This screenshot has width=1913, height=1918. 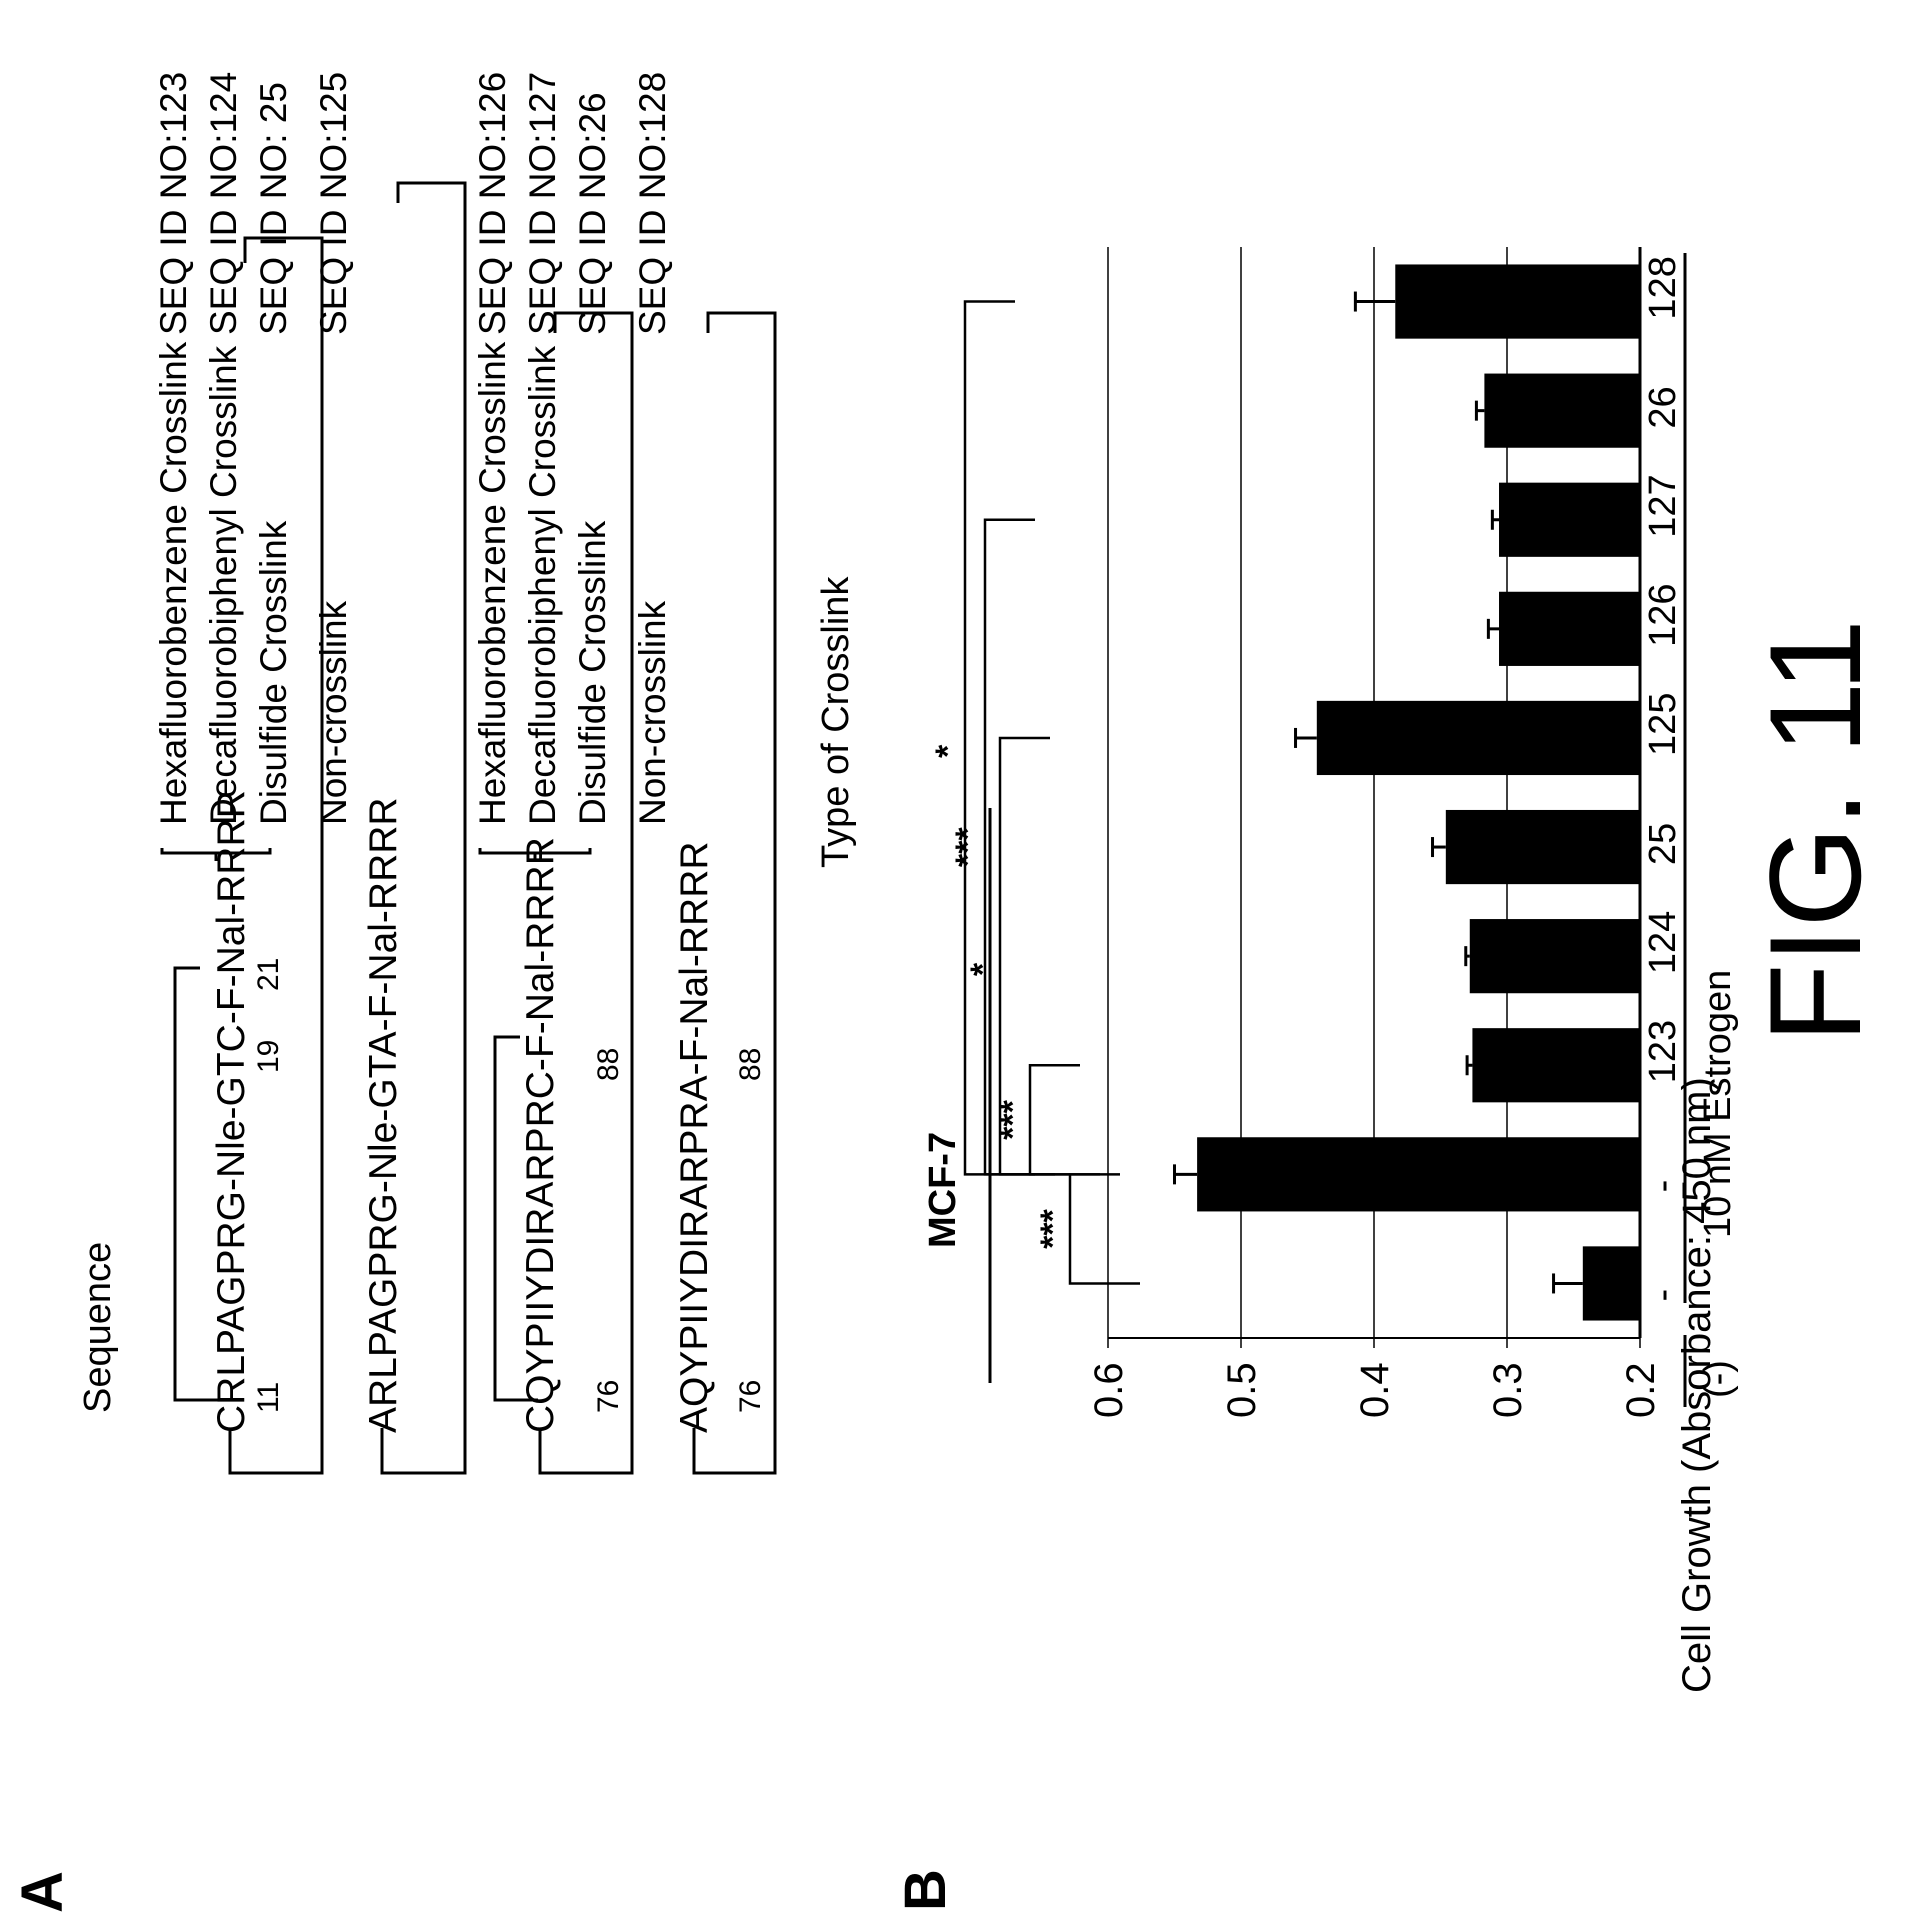 What do you see at coordinates (42, 1892) in the screenshot?
I see `panel-a-letter: A` at bounding box center [42, 1892].